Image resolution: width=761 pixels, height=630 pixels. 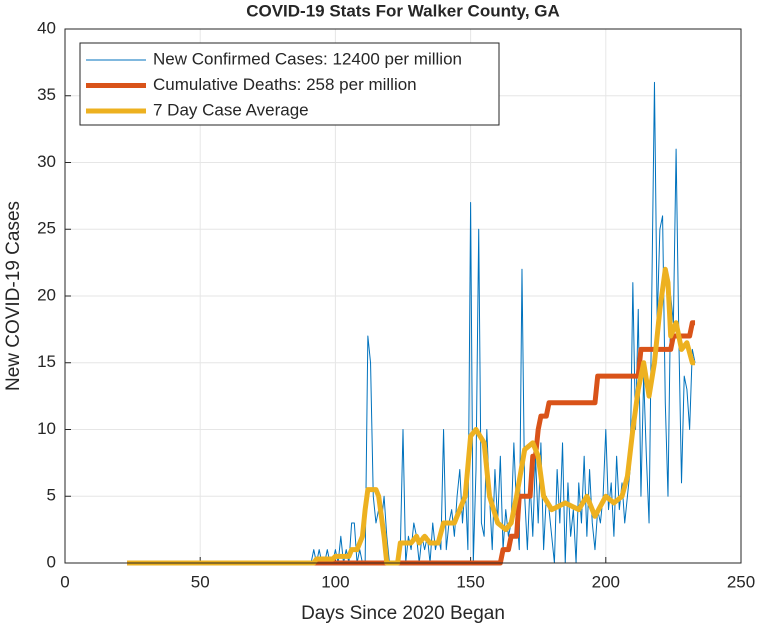 What do you see at coordinates (46, 428) in the screenshot?
I see `y-tick-label: 10` at bounding box center [46, 428].